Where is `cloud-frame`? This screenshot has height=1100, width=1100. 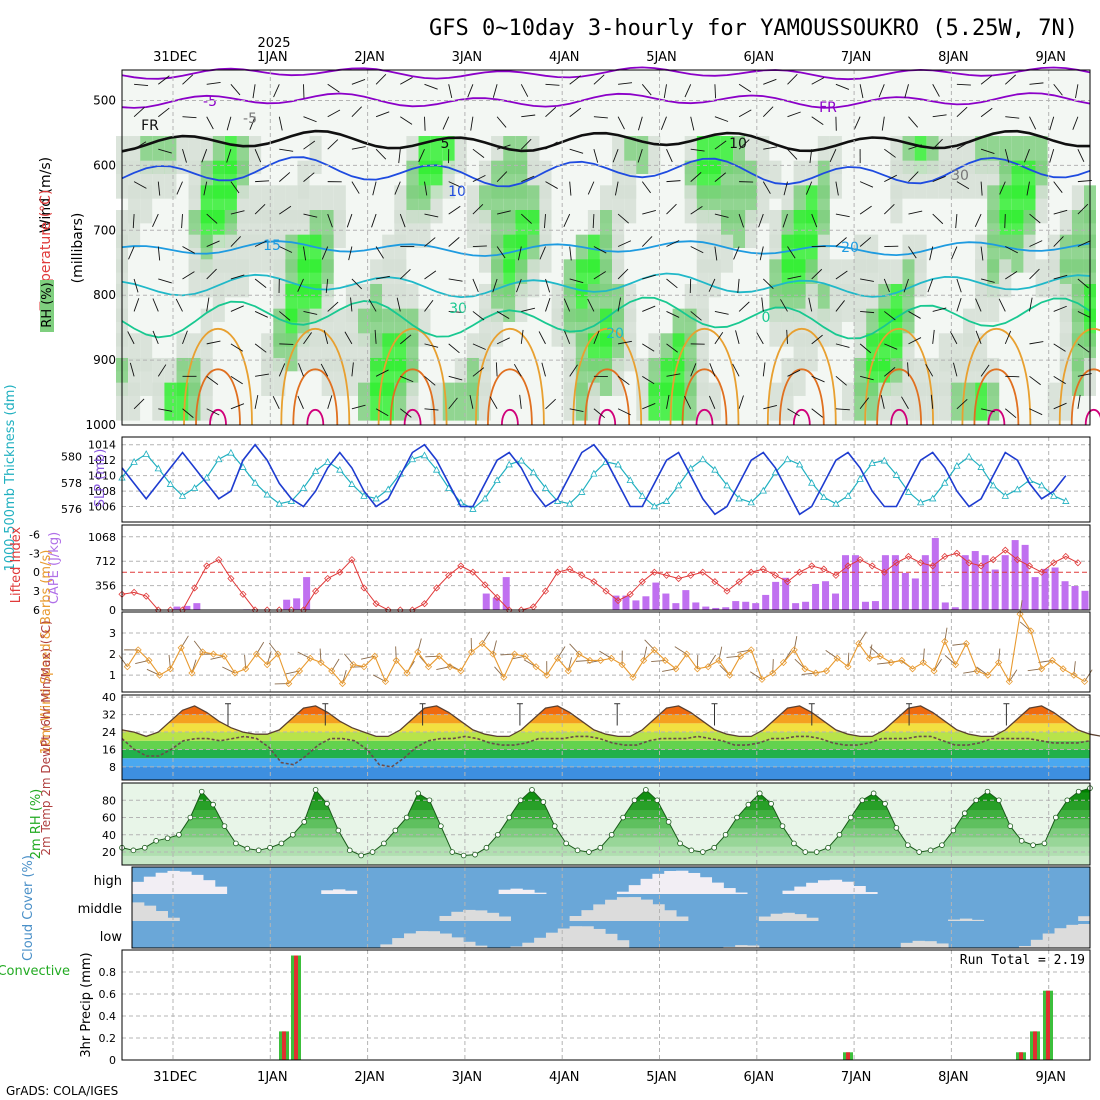 cloud-frame is located at coordinates (611, 907).